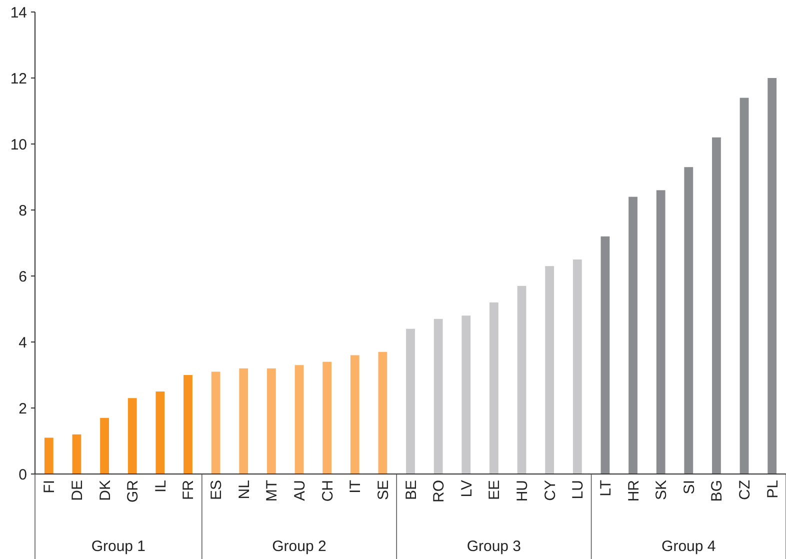 Image resolution: width=786 pixels, height=559 pixels. What do you see at coordinates (105, 490) in the screenshot?
I see `x-tick-label: DK` at bounding box center [105, 490].